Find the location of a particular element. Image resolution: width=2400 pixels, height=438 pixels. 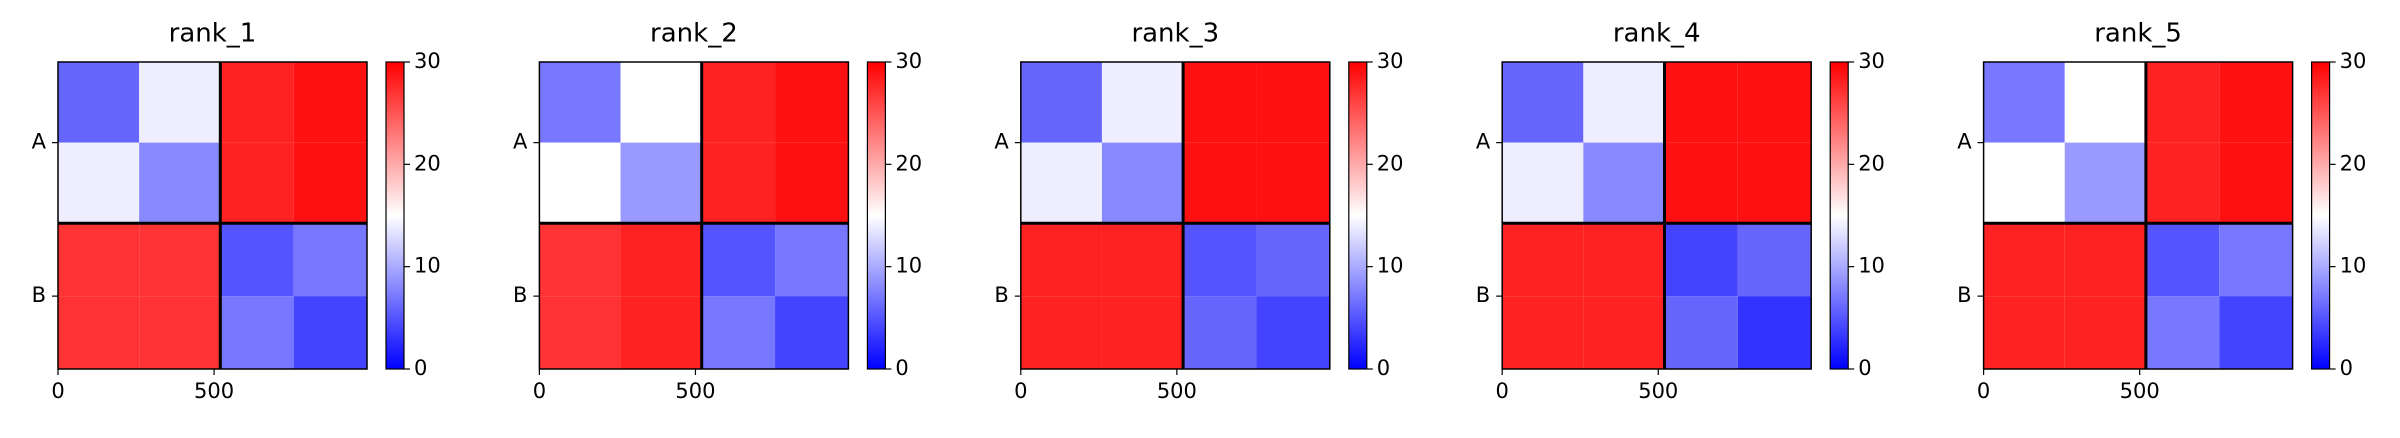

chart-title: rank_3 is located at coordinates (1175, 34).